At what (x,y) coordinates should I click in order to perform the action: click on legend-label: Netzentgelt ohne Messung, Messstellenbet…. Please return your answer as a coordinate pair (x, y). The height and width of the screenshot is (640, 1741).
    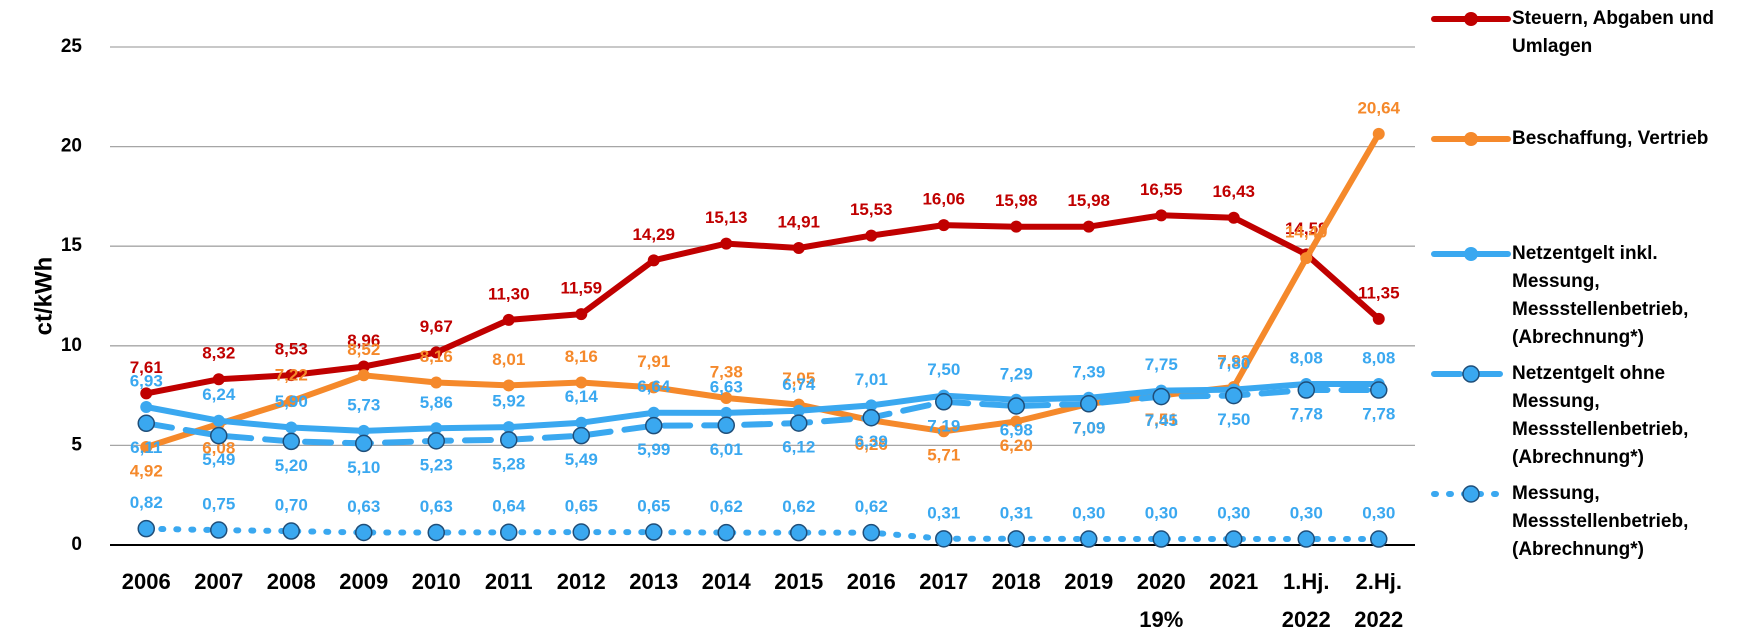
    Looking at the image, I should click on (1600, 415).